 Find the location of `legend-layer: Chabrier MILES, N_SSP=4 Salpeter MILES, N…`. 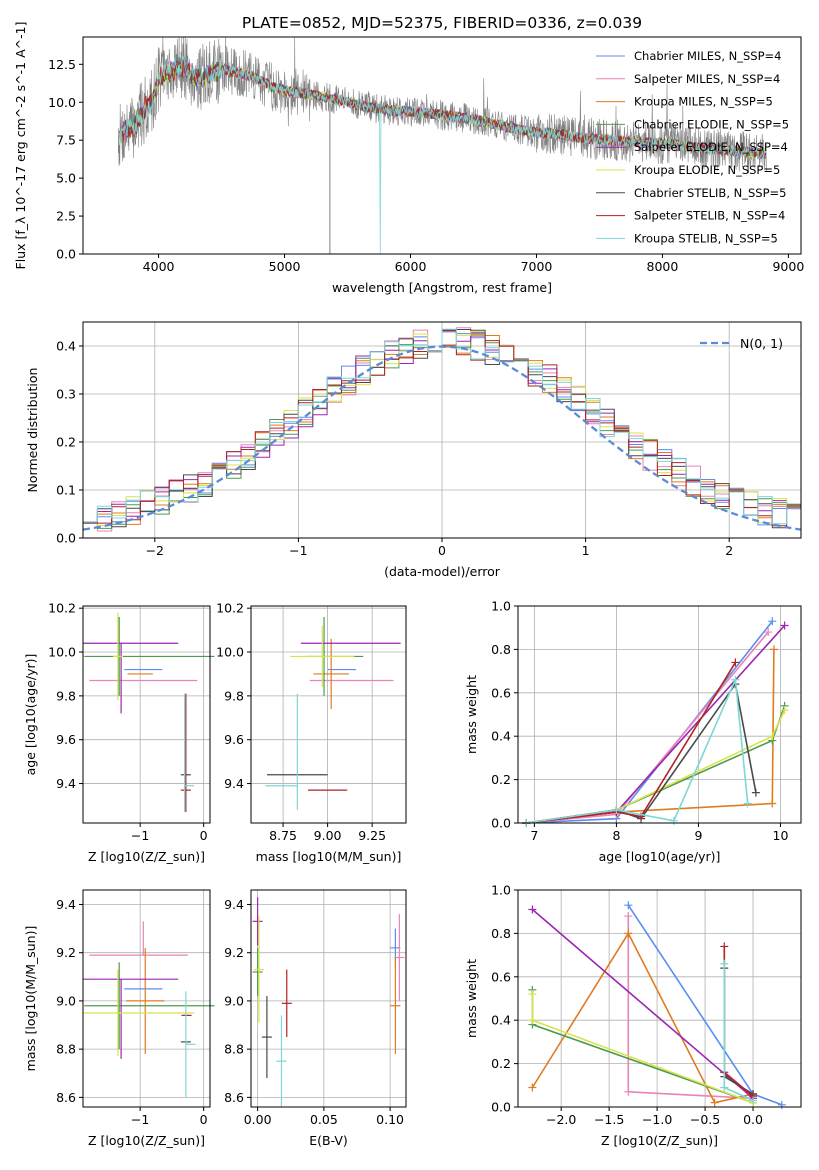

legend-layer: Chabrier MILES, N_SSP=4 Salpeter MILES, N… is located at coordinates (692, 200).